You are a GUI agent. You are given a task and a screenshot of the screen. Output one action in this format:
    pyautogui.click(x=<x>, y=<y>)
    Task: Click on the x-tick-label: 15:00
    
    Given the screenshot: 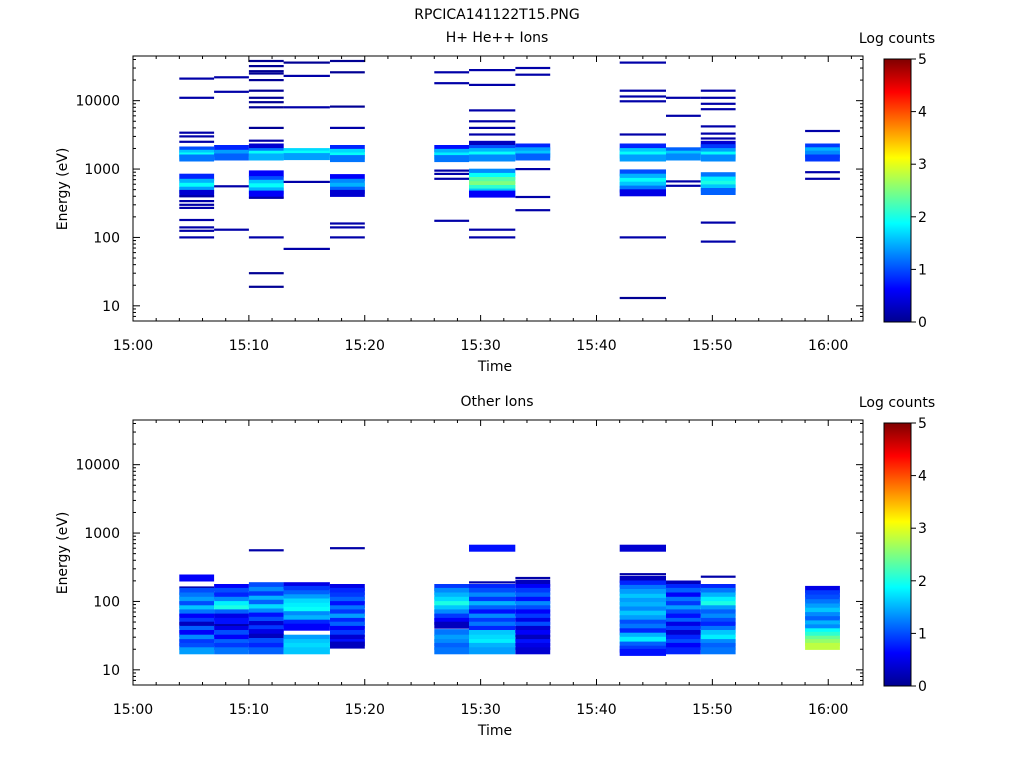 What is the action you would take?
    pyautogui.click(x=133, y=710)
    